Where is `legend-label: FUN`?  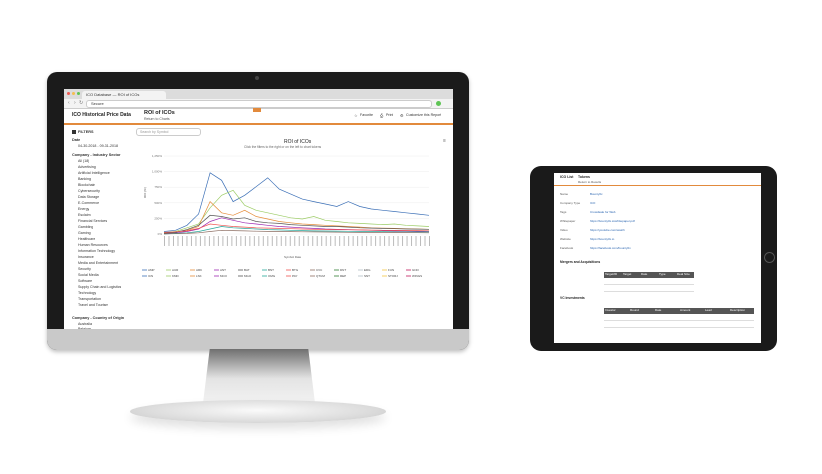
legend-label: FUN is located at coordinates (391, 270).